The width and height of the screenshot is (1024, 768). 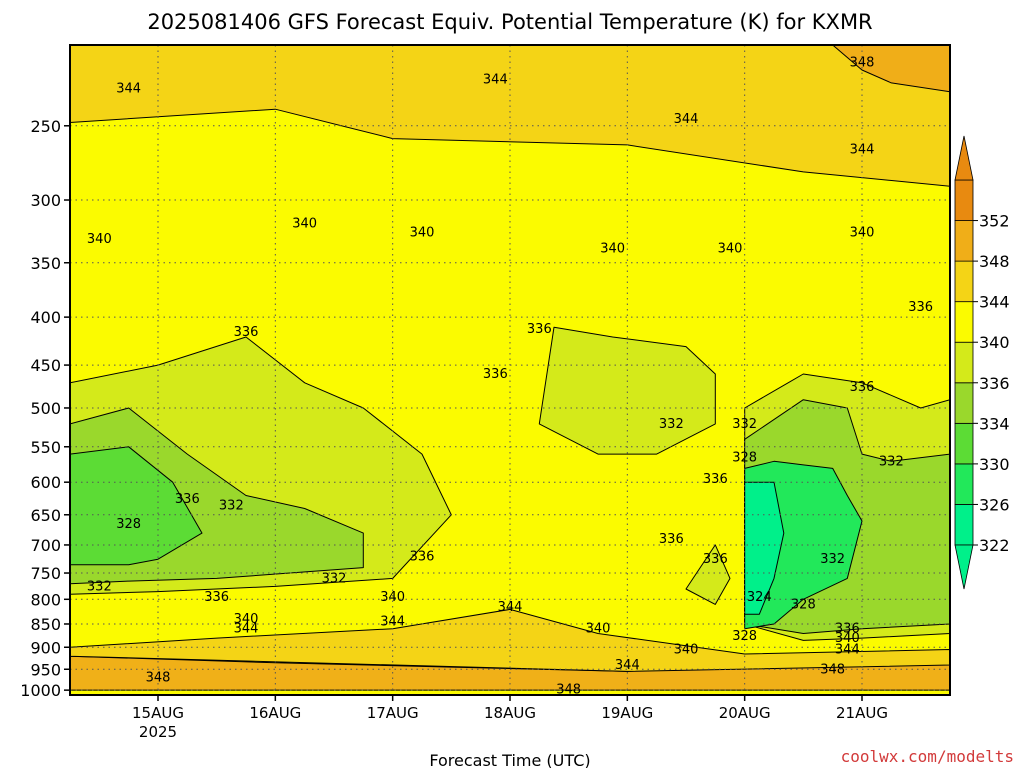 What do you see at coordinates (510, 713) in the screenshot?
I see `x-tick-label: 18AUG` at bounding box center [510, 713].